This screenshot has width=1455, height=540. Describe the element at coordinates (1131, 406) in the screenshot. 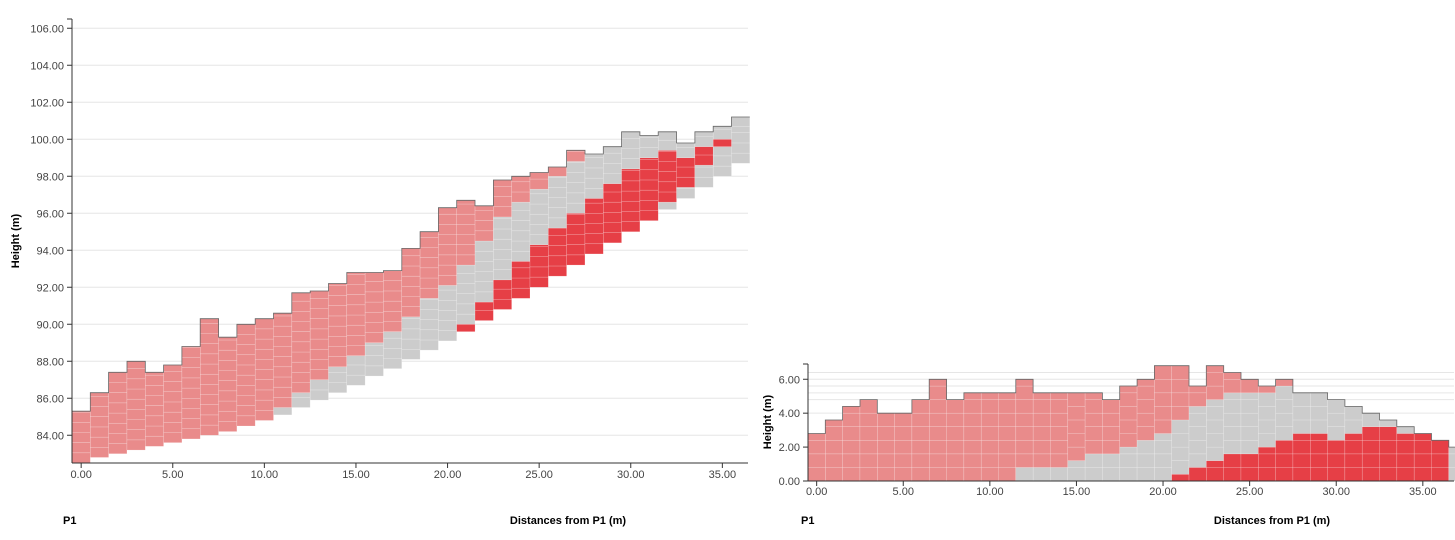

I see `profile-outline` at that location.